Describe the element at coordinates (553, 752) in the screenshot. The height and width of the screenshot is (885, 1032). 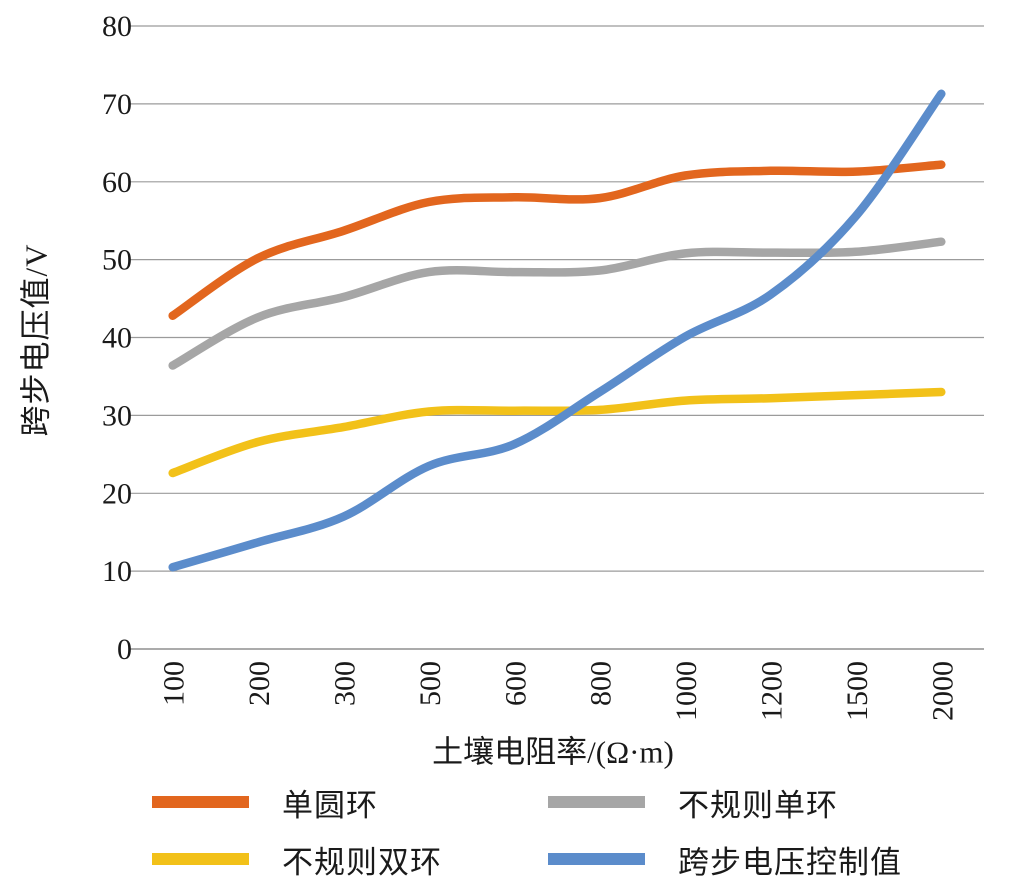
I see `x-axis-title: 土壤电阻率/(Ω·m)` at that location.